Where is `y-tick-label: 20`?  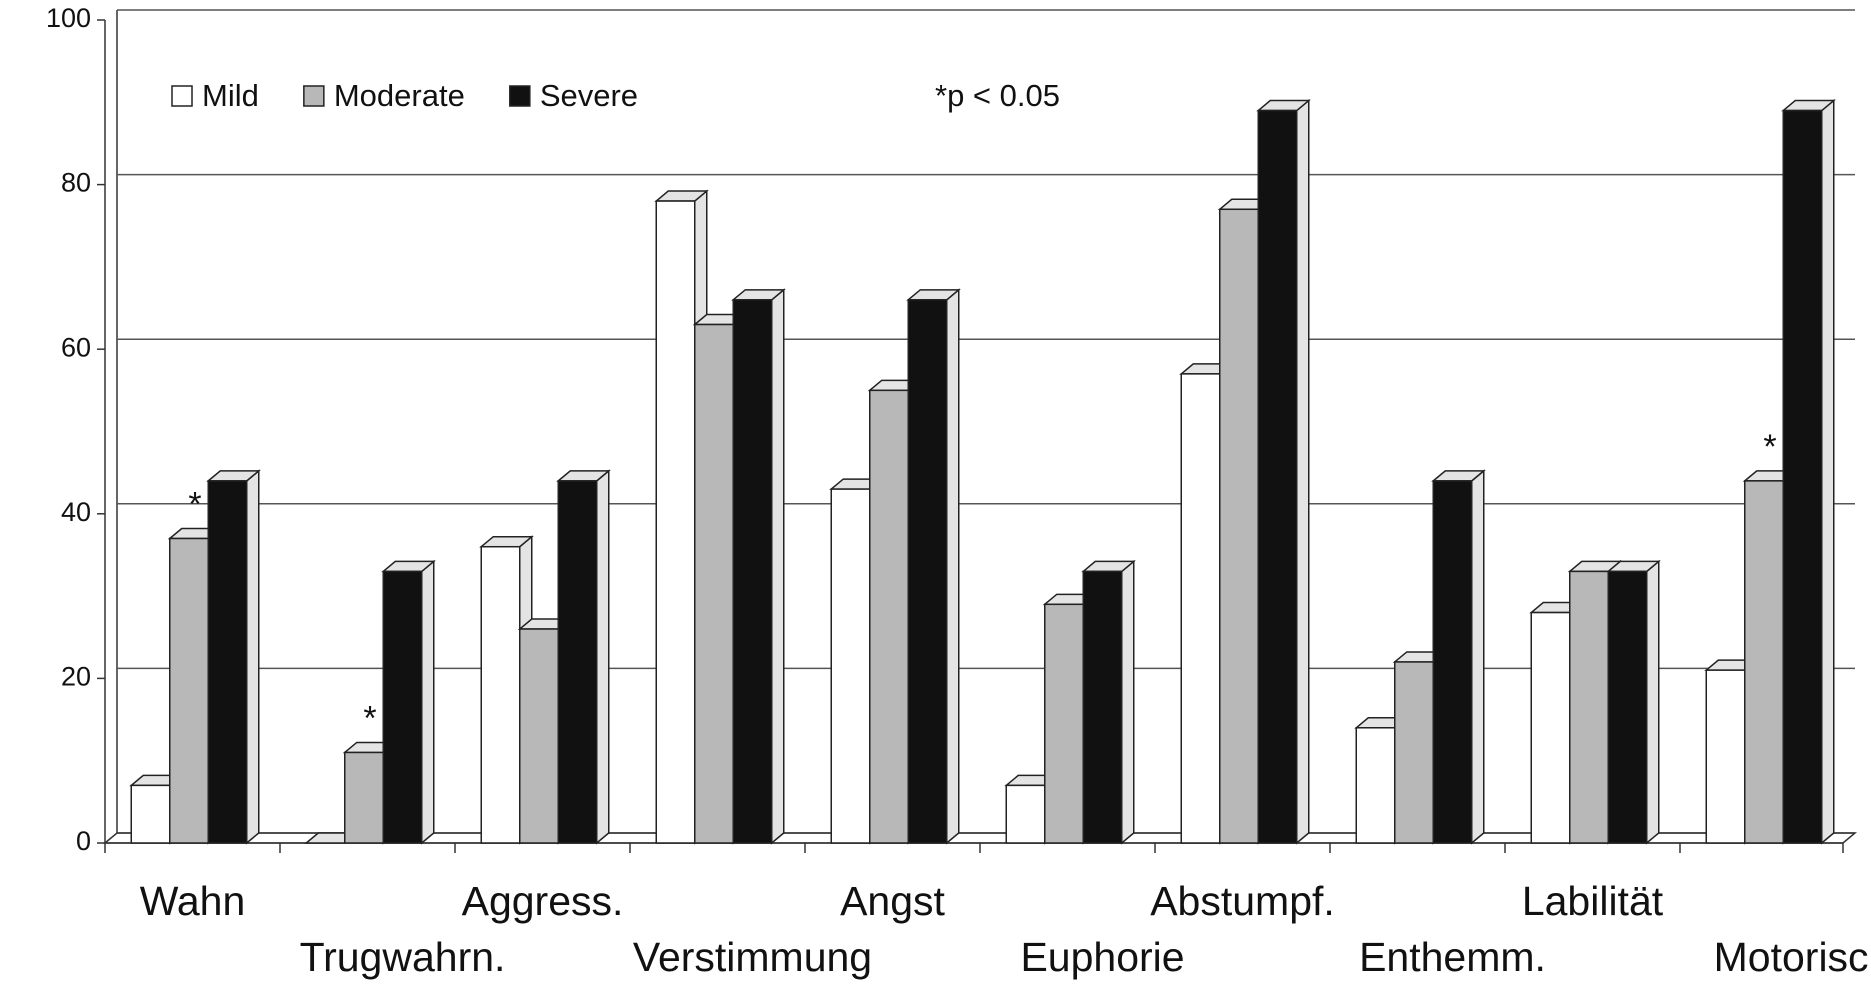 y-tick-label: 20 is located at coordinates (76, 677).